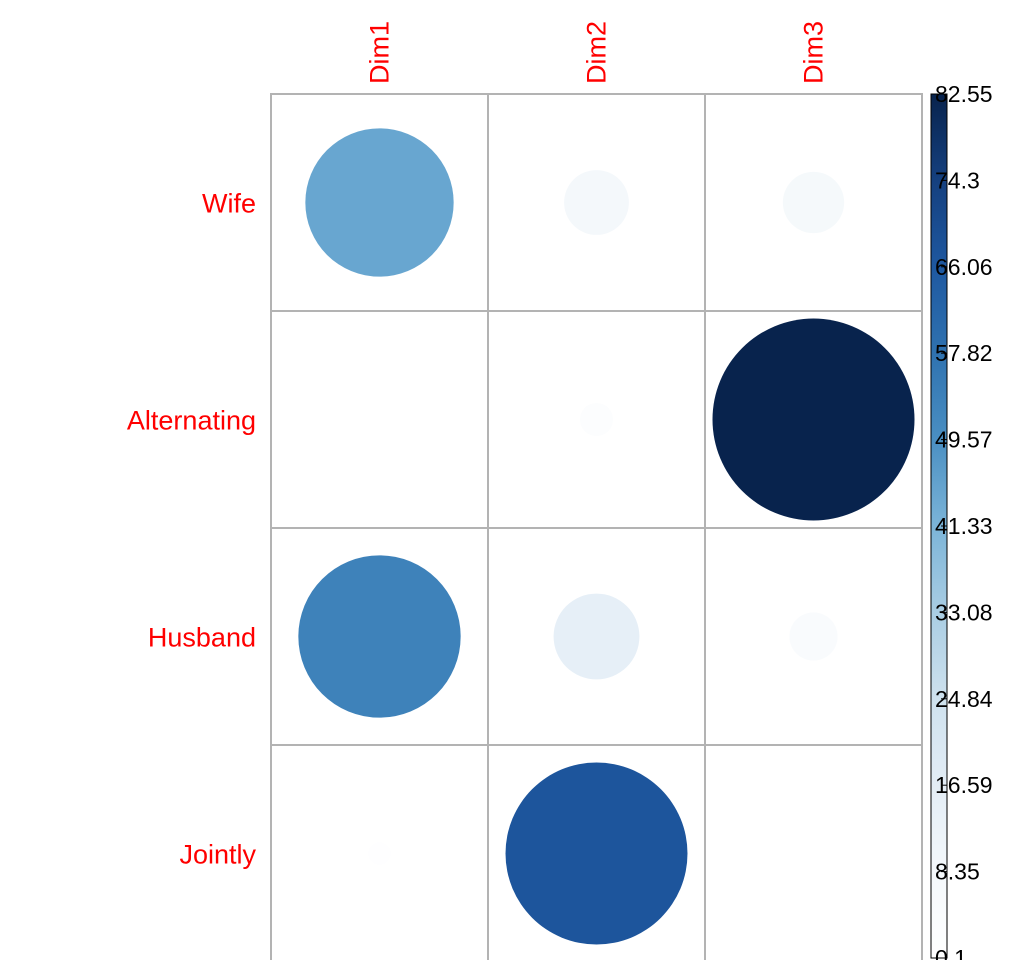 The height and width of the screenshot is (960, 1036). I want to click on colorbar-tick-label: 57.82, so click(964, 353).